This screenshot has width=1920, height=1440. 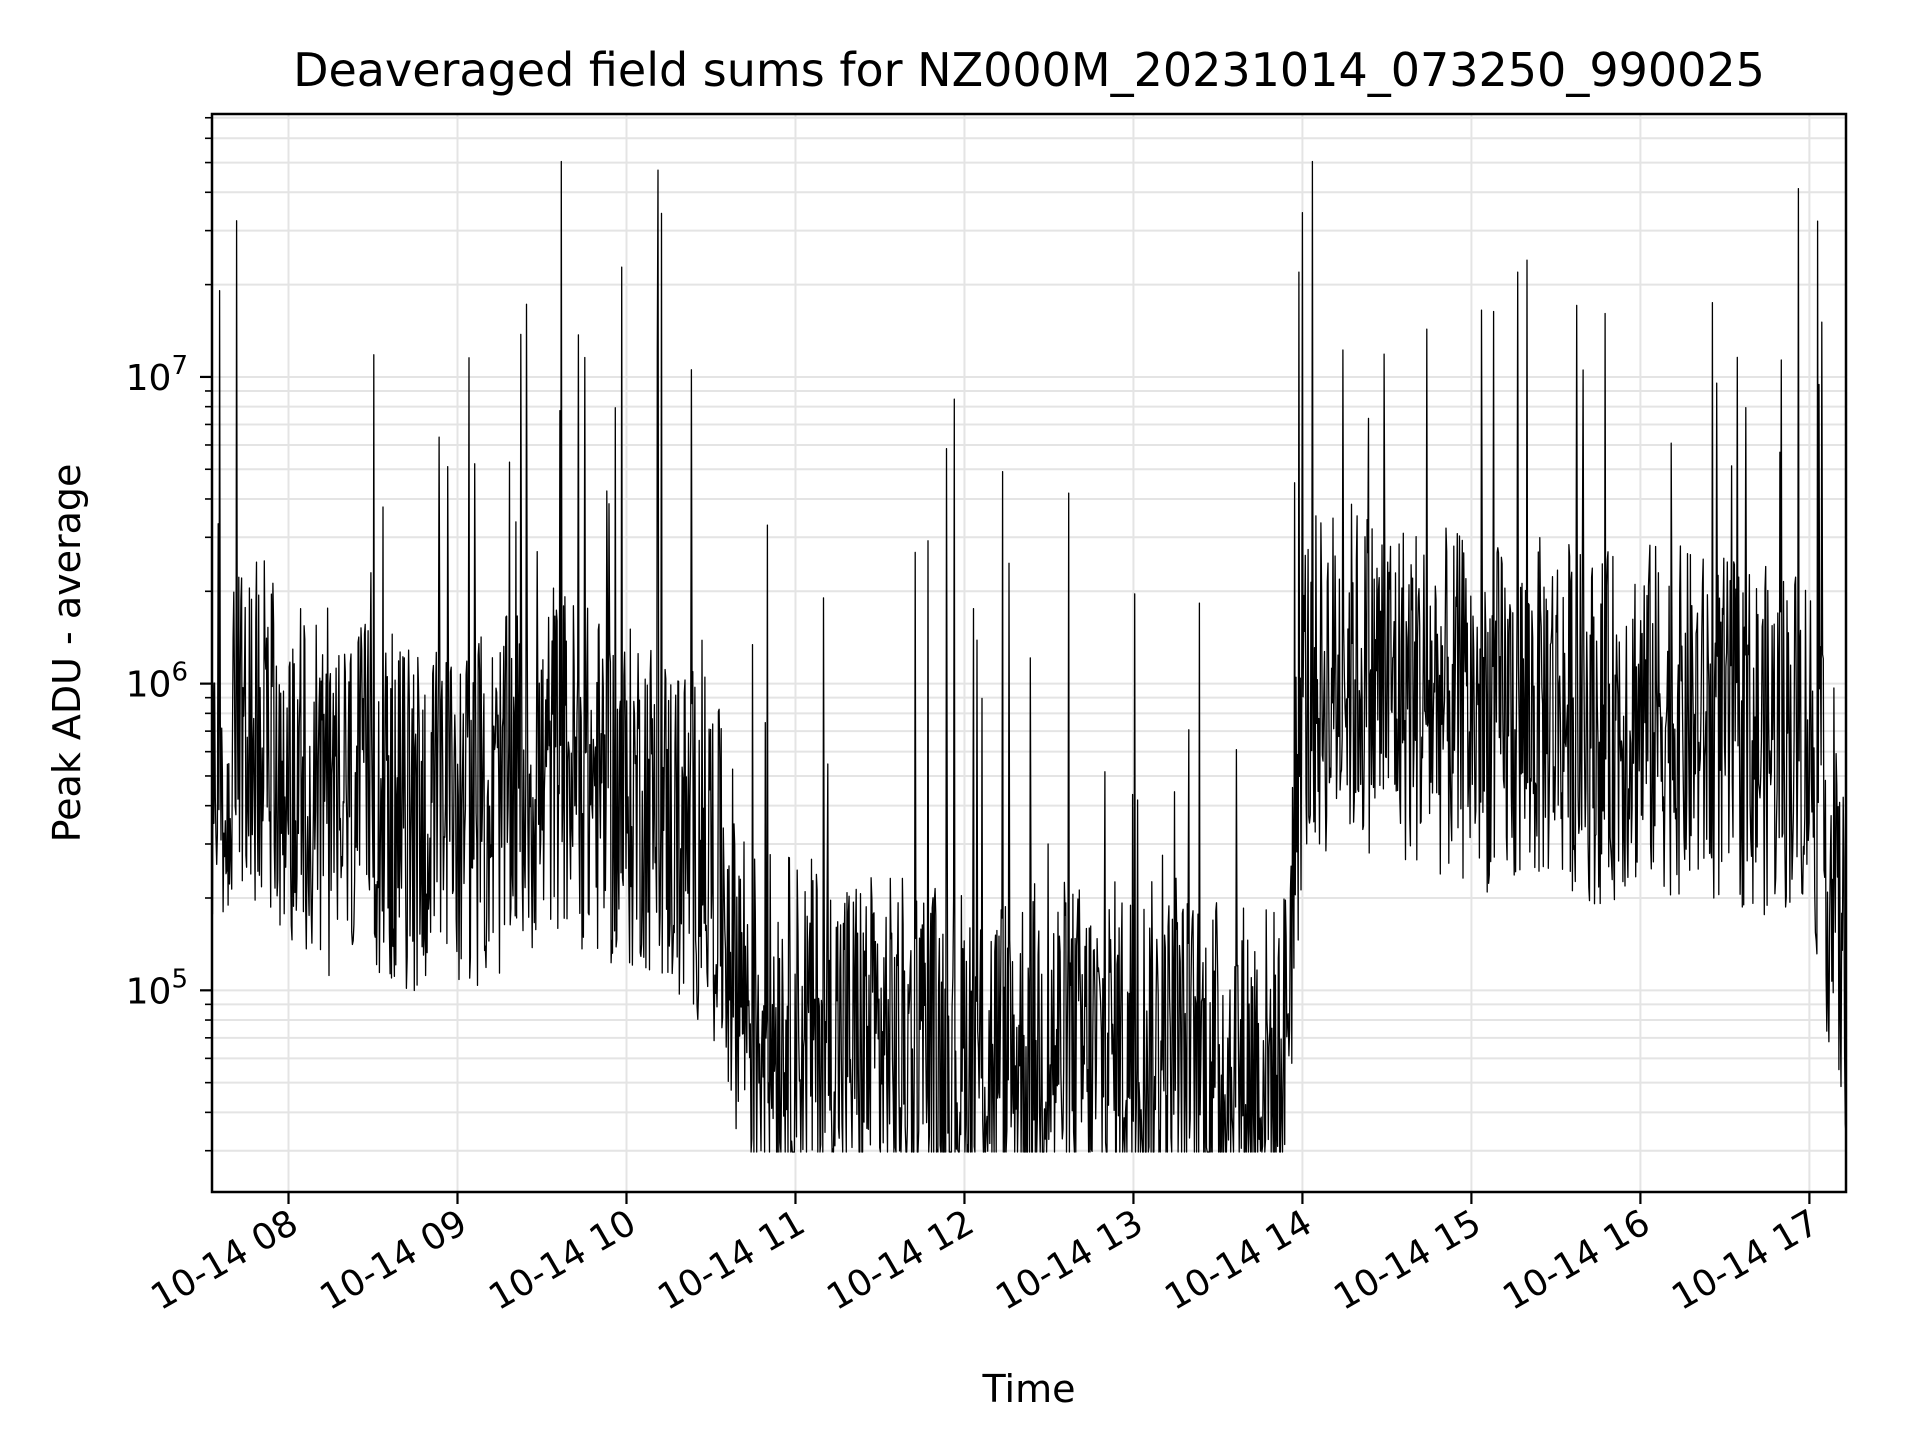 I want to click on y-axis-label: Peak ADU - average, so click(x=67, y=653).